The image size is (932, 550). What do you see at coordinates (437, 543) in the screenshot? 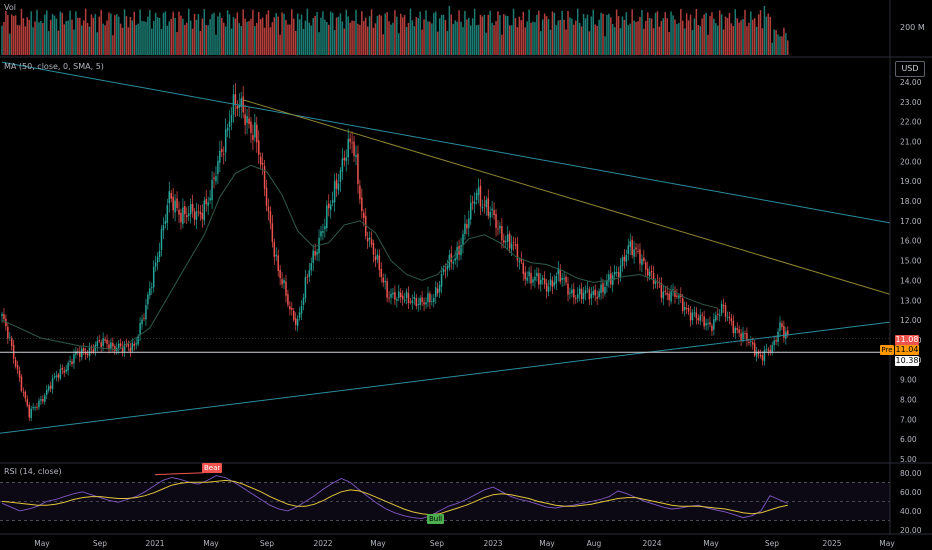
I see `time-tick-label: Sep` at bounding box center [437, 543].